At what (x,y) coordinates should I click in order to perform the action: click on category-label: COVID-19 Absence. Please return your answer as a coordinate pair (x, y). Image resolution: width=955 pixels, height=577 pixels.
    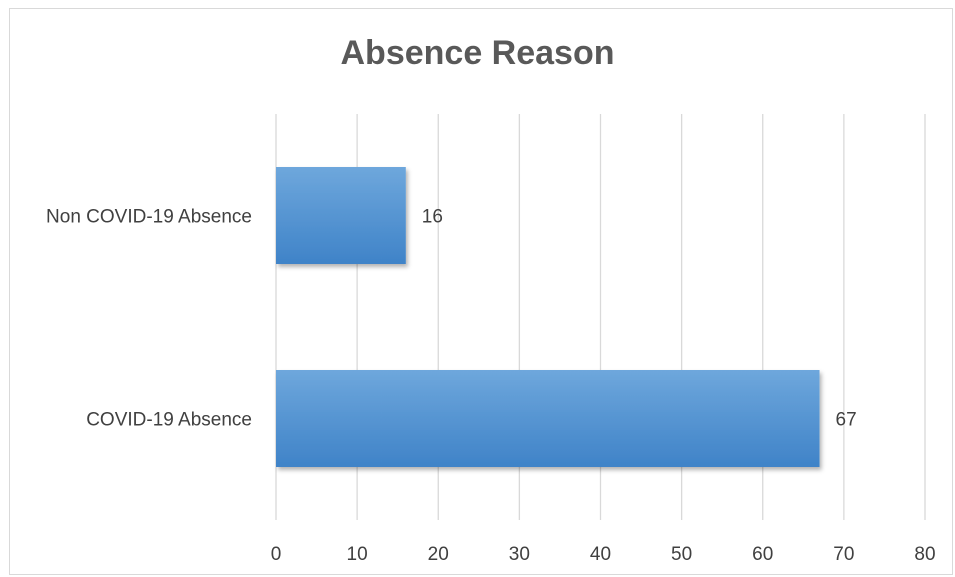
    Looking at the image, I should click on (169, 420).